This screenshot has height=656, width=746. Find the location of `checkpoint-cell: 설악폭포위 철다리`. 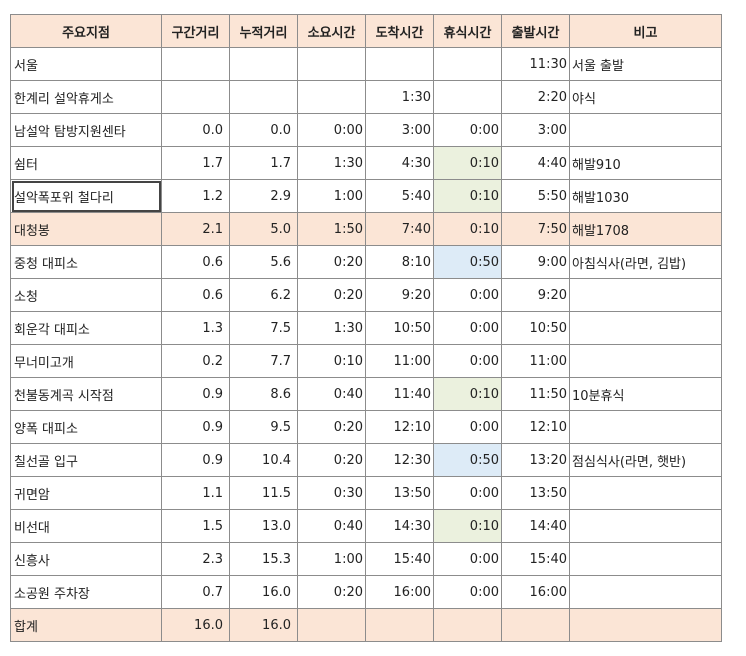

checkpoint-cell: 설악폭포위 철다리 is located at coordinates (86, 196).